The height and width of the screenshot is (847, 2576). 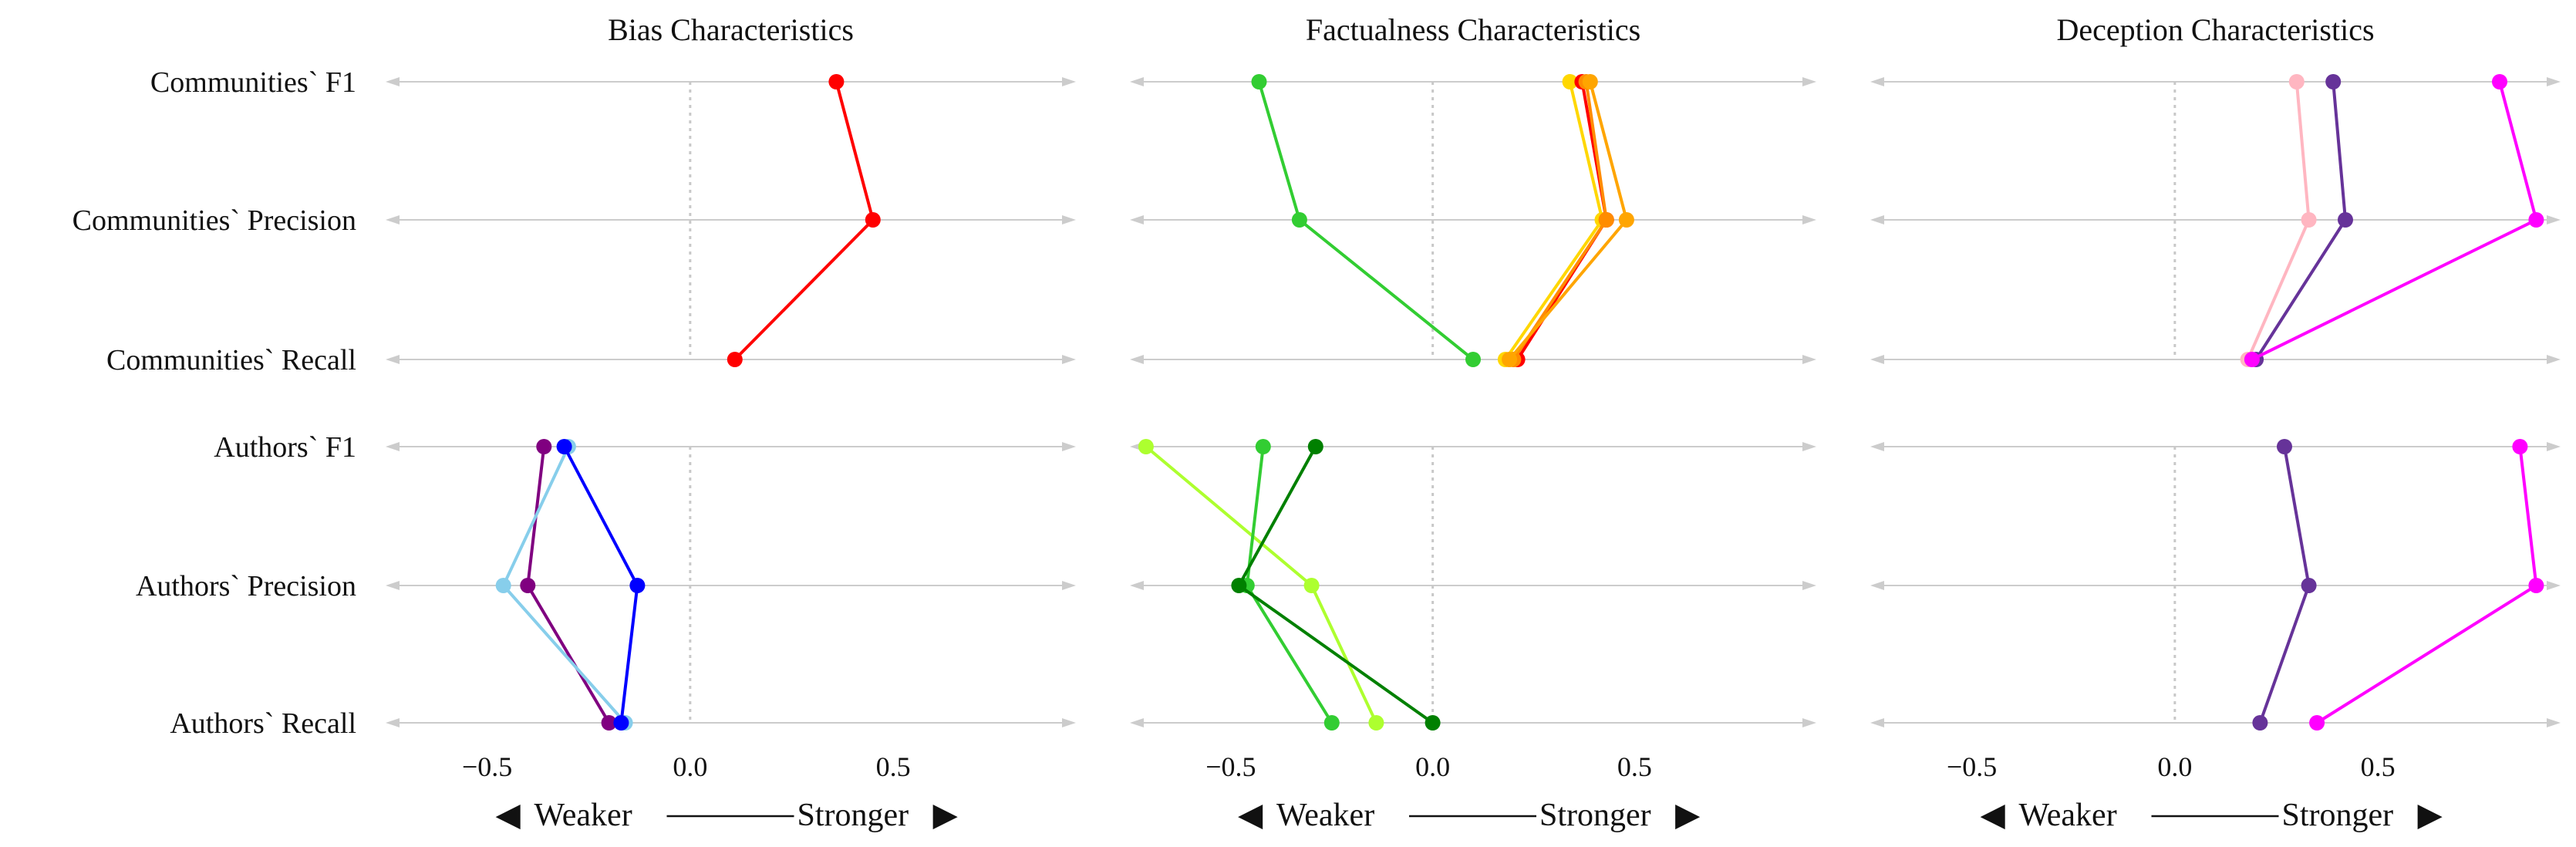 I want to click on row-label: Authors` Precision, so click(x=246, y=586).